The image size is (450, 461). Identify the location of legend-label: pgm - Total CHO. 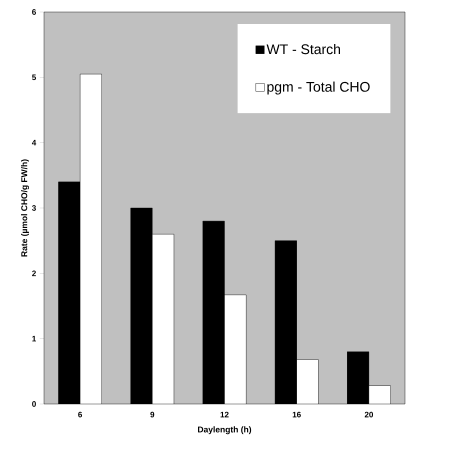
(318, 88).